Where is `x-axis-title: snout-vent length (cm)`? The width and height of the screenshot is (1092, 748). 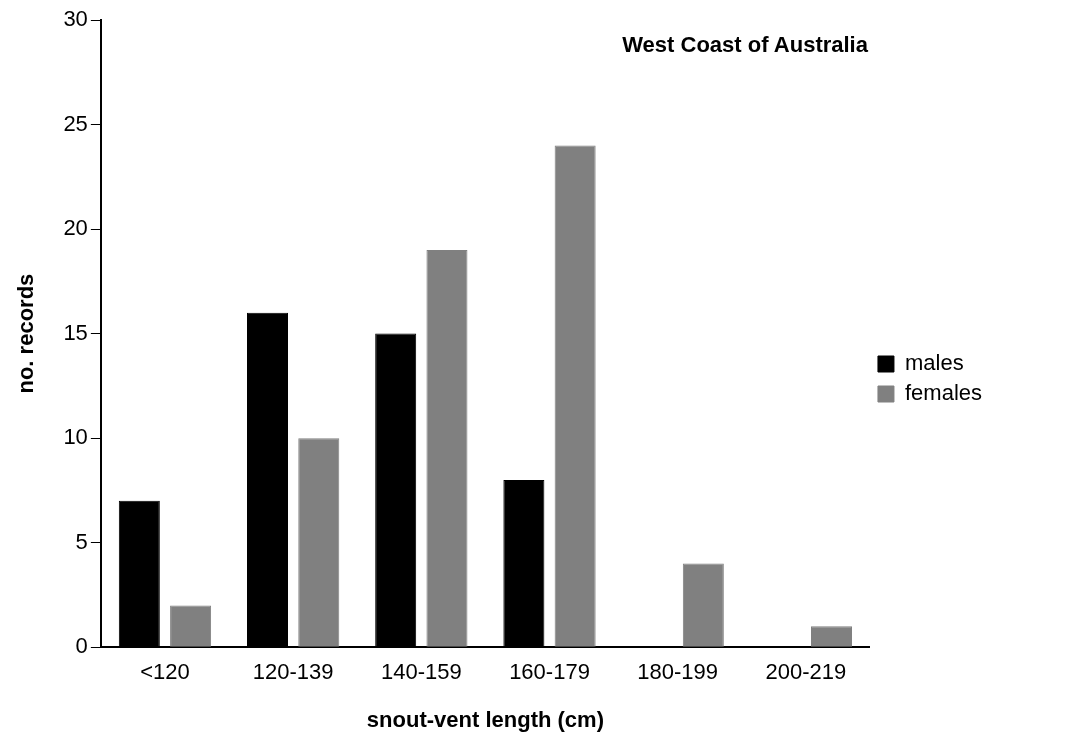
x-axis-title: snout-vent length (cm) is located at coordinates (485, 719).